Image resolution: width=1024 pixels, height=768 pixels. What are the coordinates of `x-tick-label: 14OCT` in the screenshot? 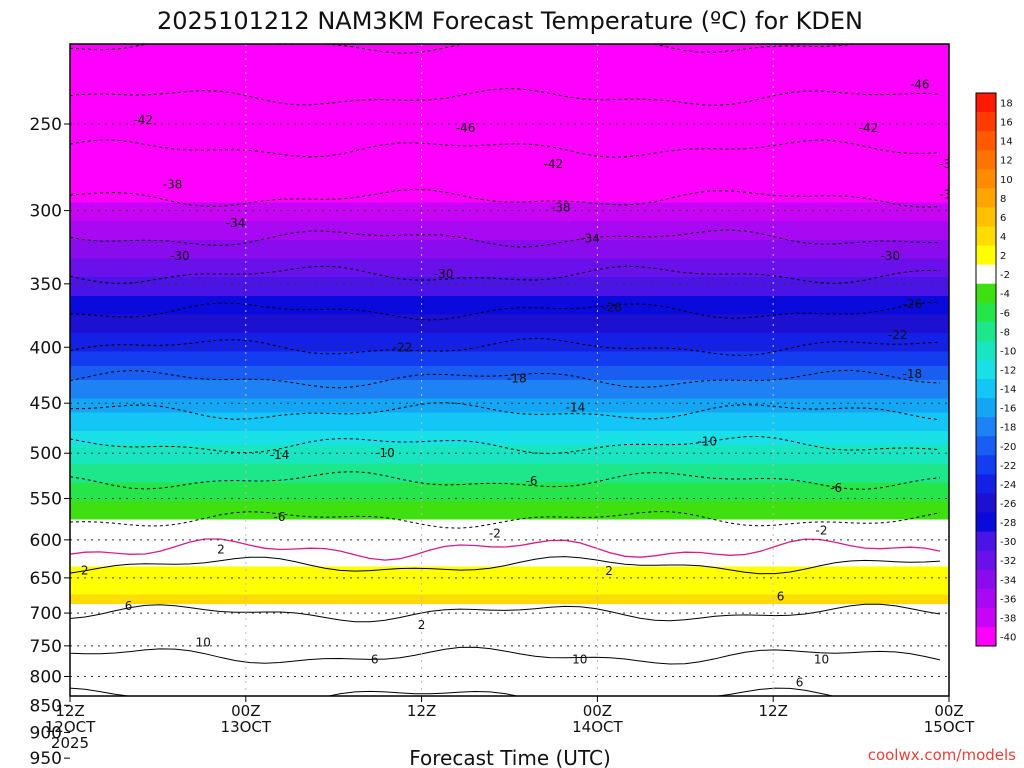 It's located at (597, 727).